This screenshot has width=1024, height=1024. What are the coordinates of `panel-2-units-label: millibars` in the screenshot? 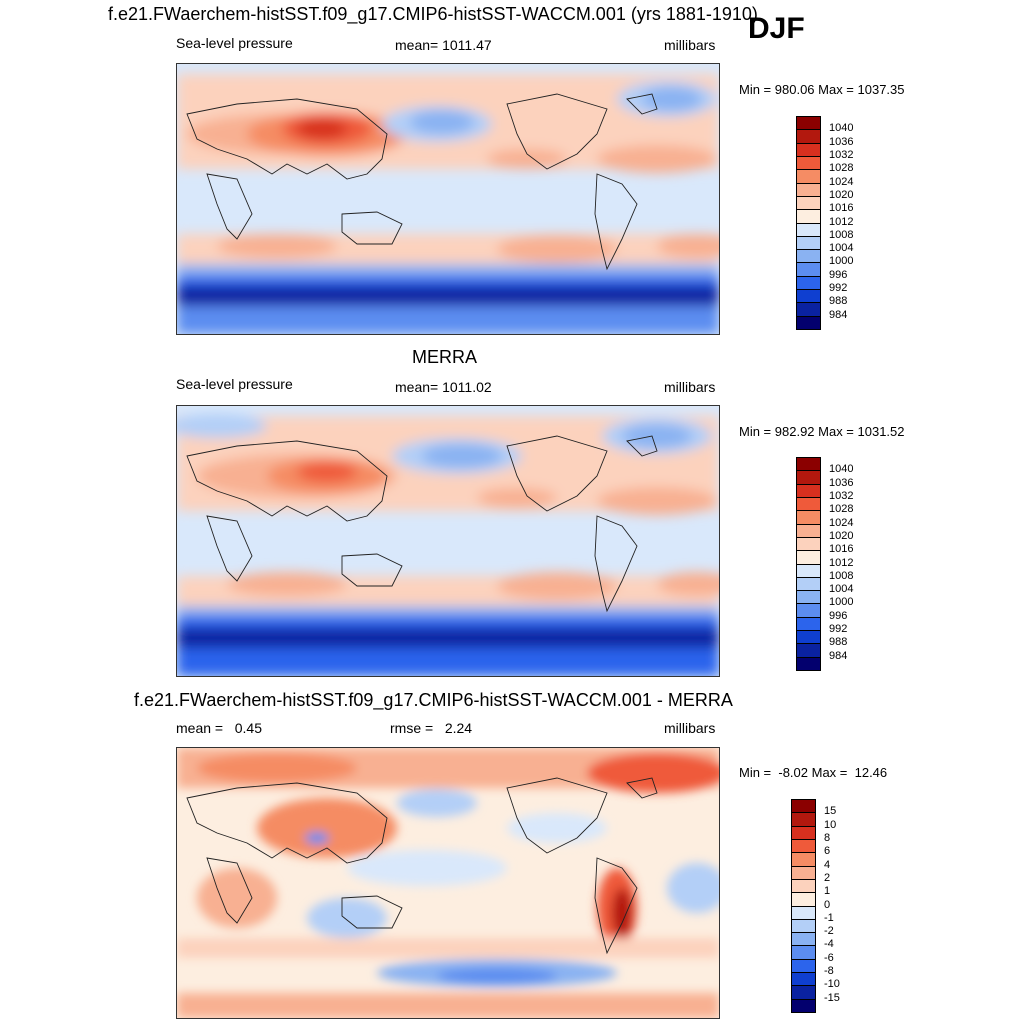 It's located at (690, 387).